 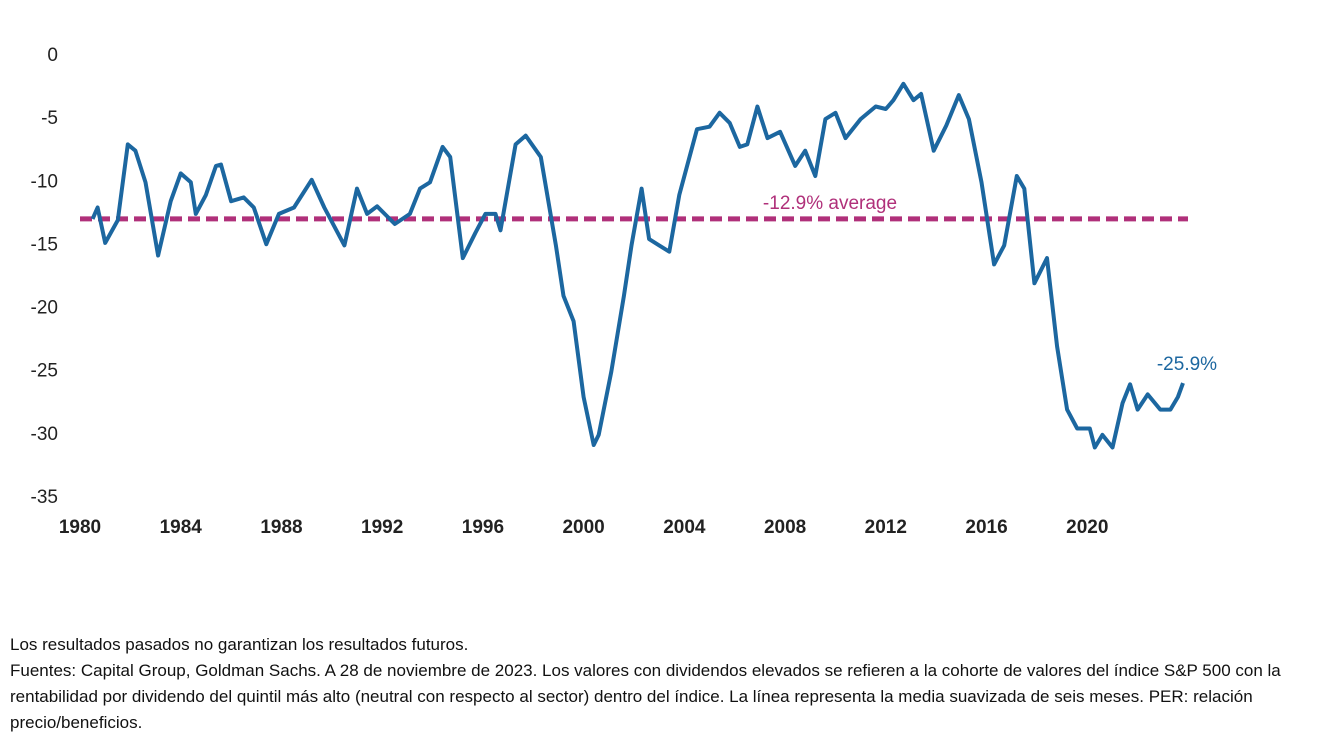 I want to click on y-tick-label: -10, so click(x=44, y=181).